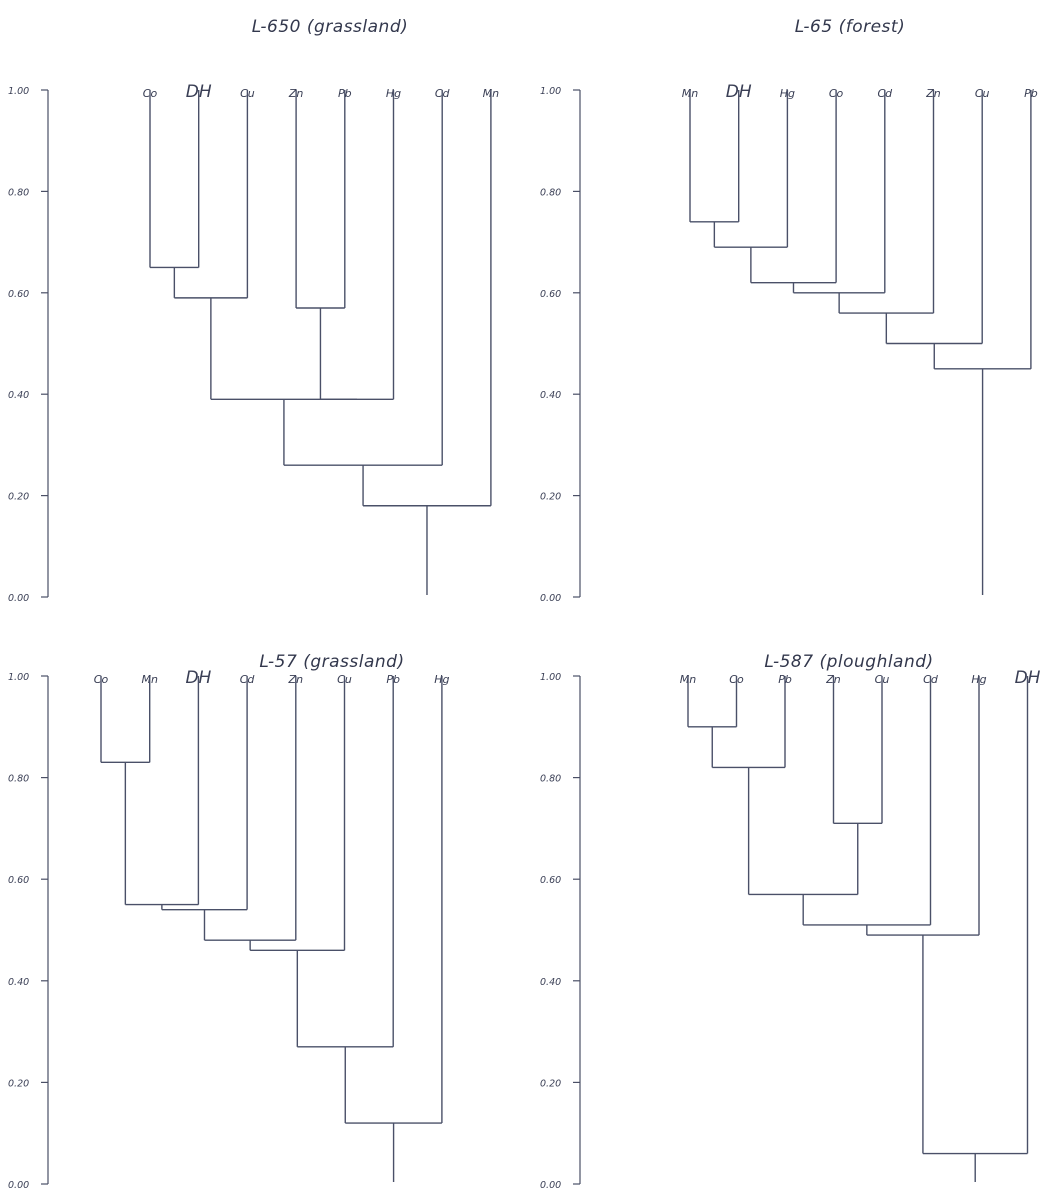 This screenshot has height=1194, width=1045. I want to click on chart-title: L-650 (grassland), so click(330, 27).